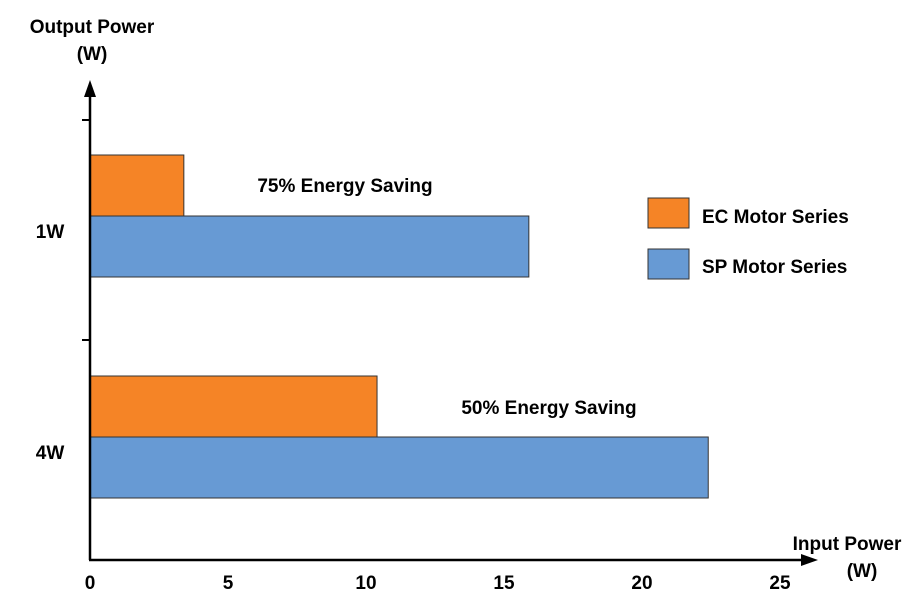  I want to click on x-tick-label: 15, so click(504, 583).